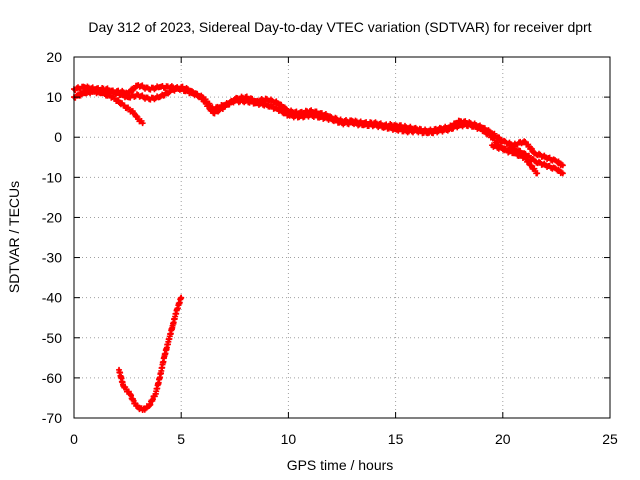 Image resolution: width=640 pixels, height=480 pixels. Describe the element at coordinates (14, 237) in the screenshot. I see `y-axis-label: SDTVAR / TECUs` at that location.